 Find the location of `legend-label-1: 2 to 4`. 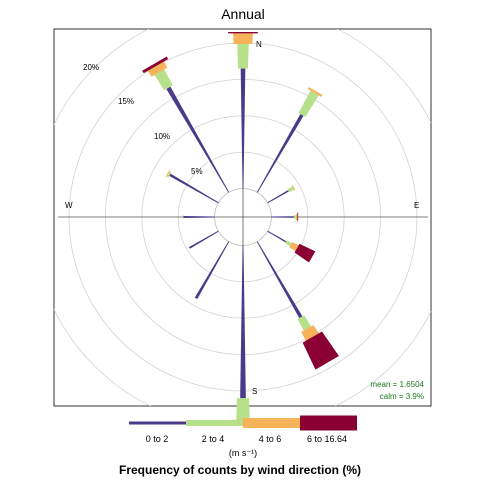

legend-label-1: 2 to 4 is located at coordinates (213, 439).